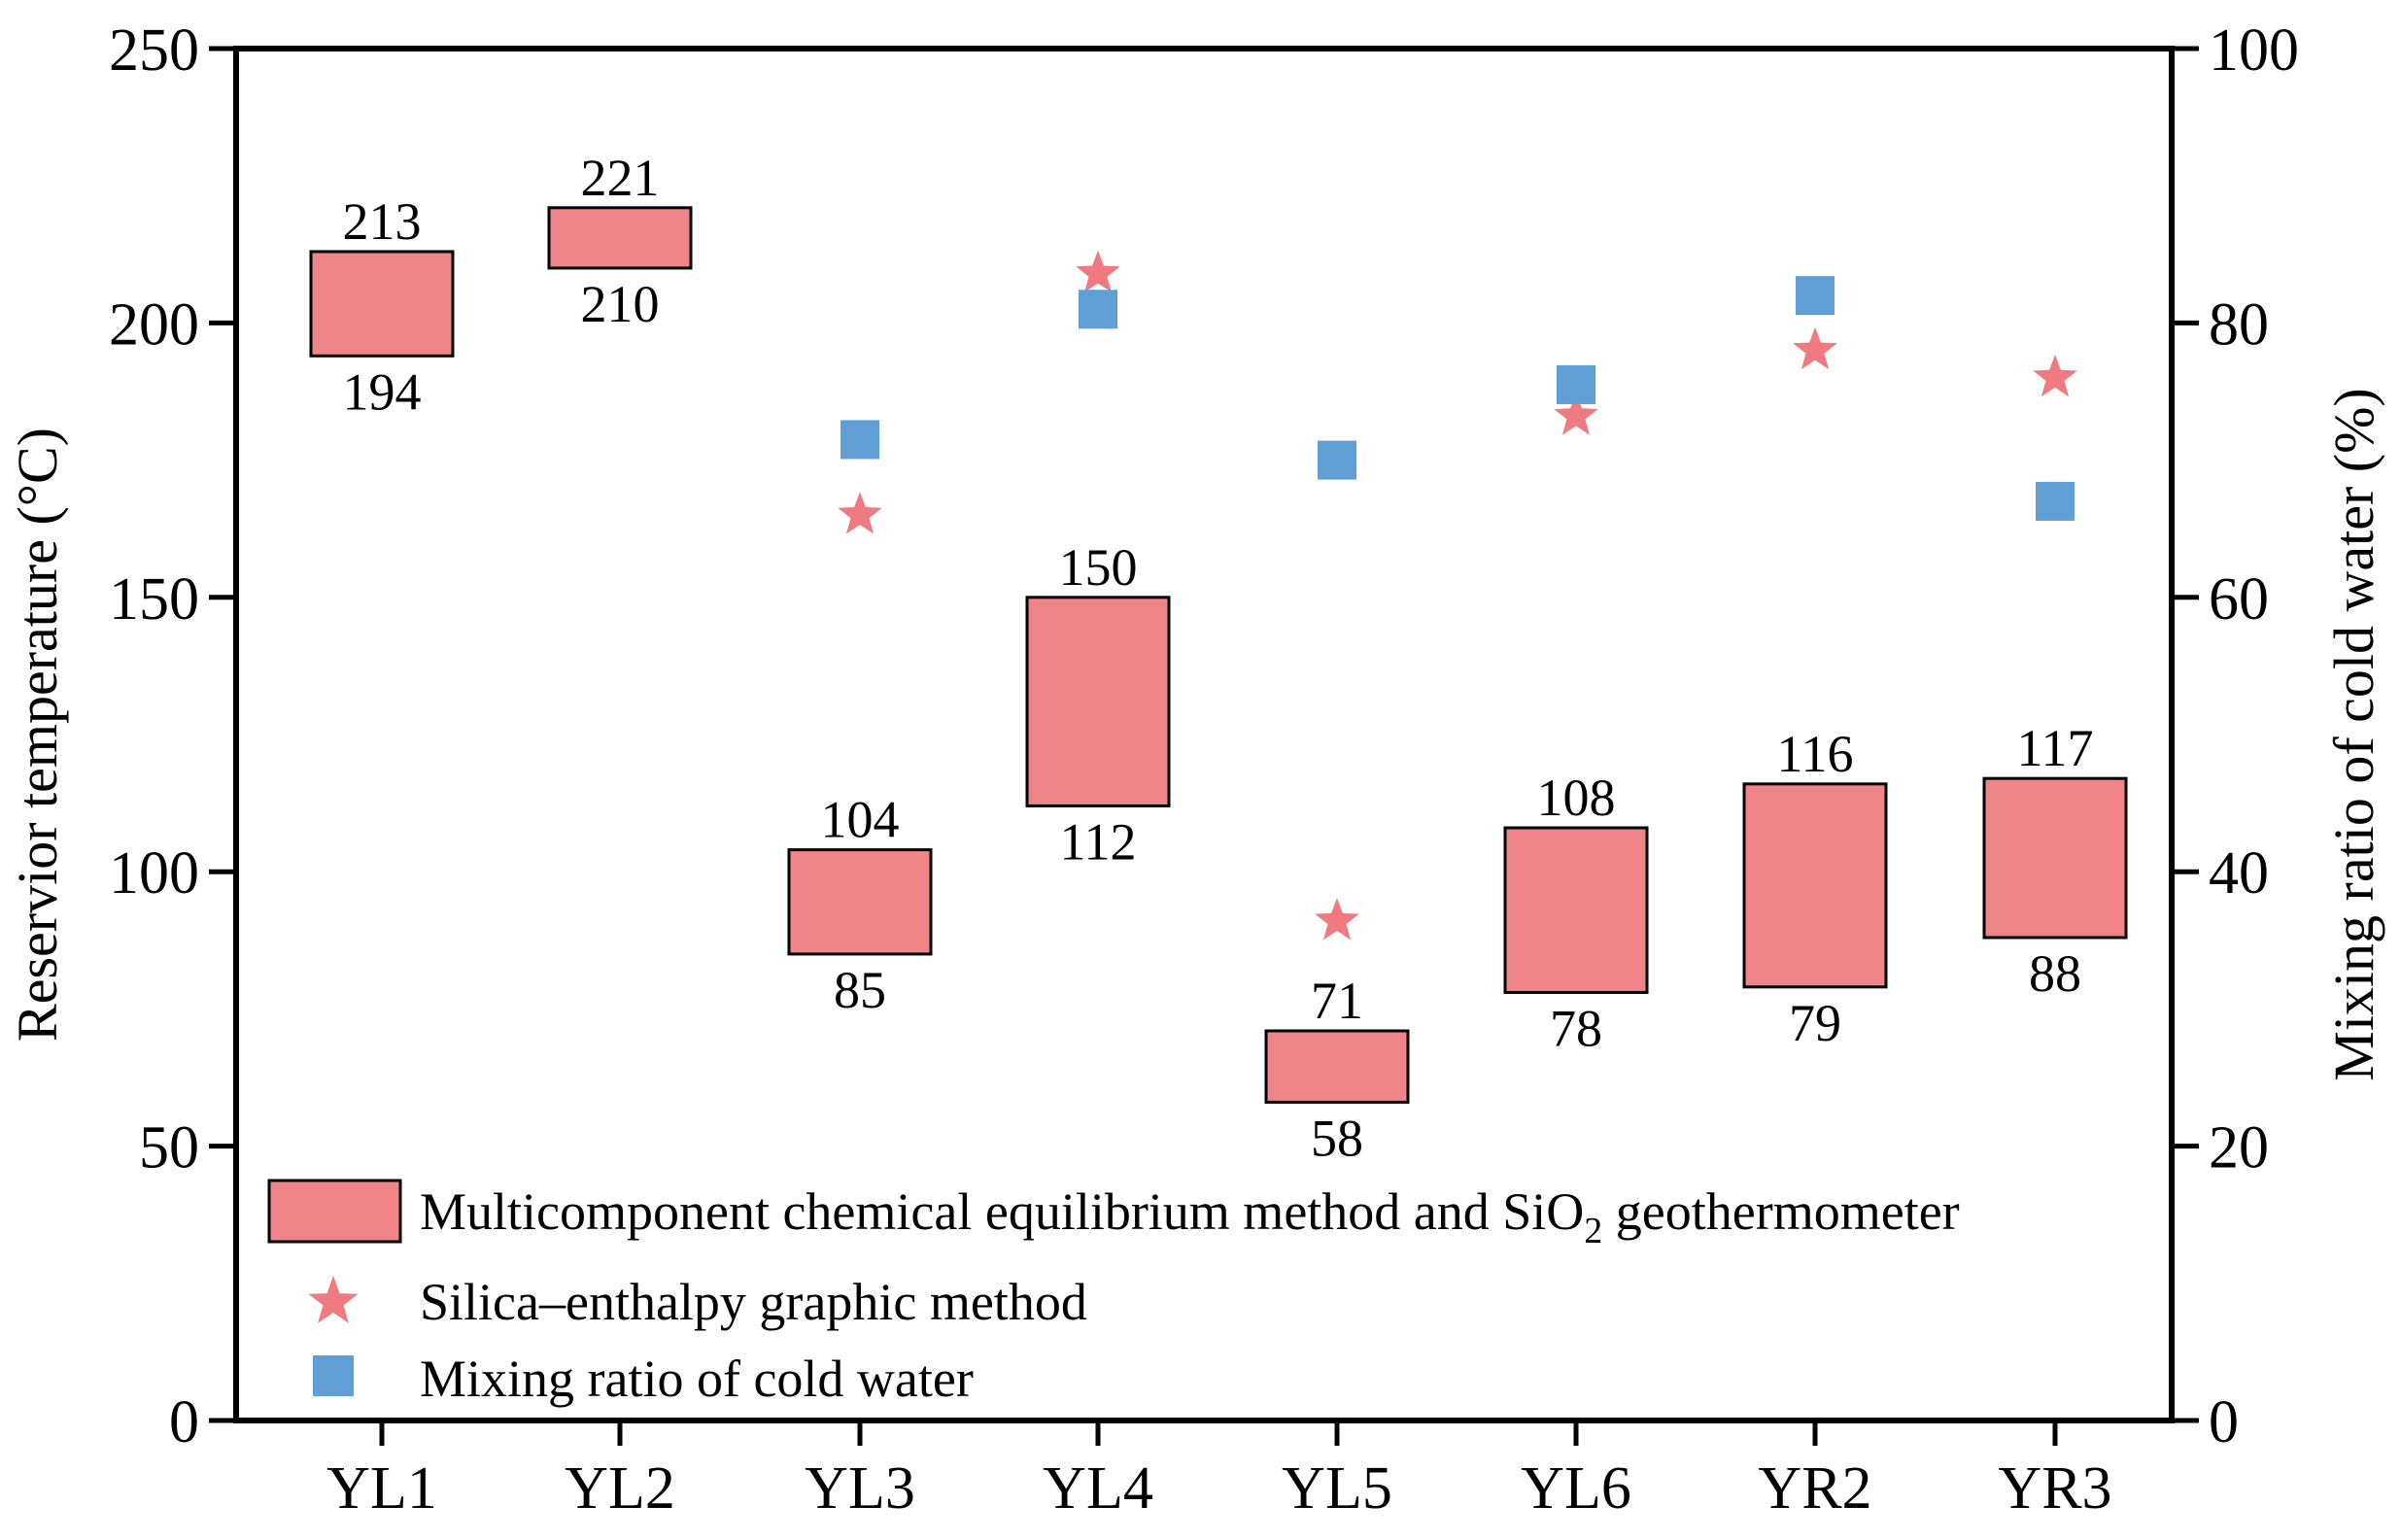  Describe the element at coordinates (1815, 1023) in the screenshot. I see `range-low-label: 79` at that location.